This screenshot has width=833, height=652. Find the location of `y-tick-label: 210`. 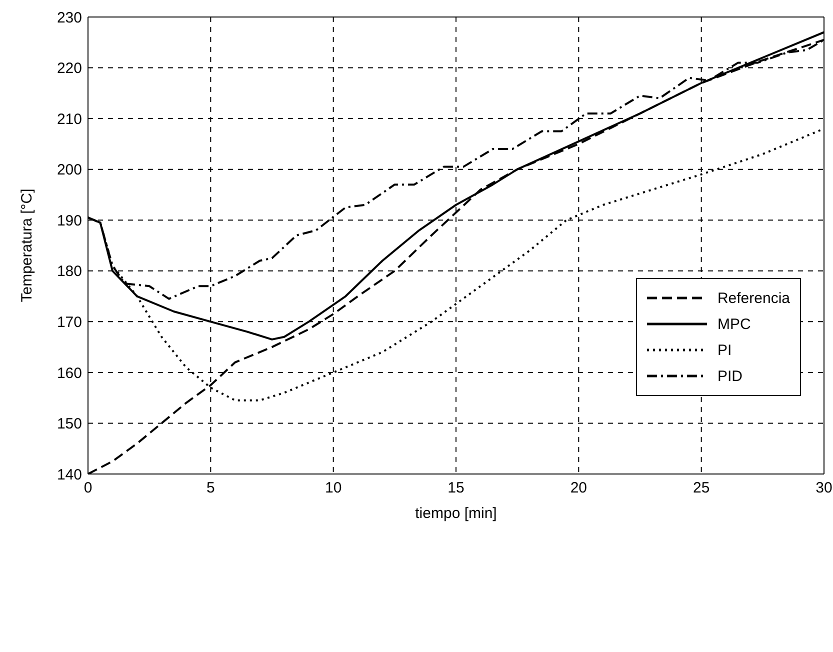

y-tick-label: 210 is located at coordinates (69, 119).